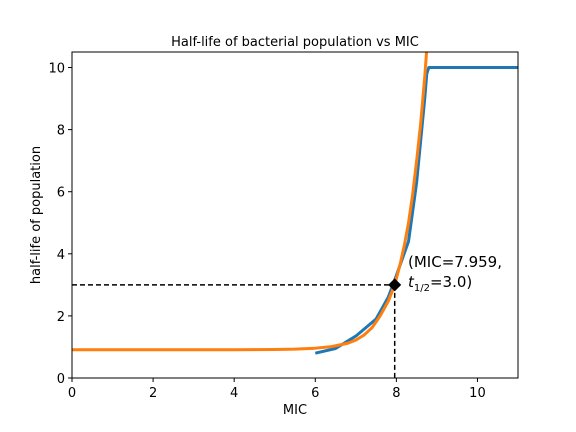  I want to click on annotation-line-2: t1/2=3.0), so click(440, 283).